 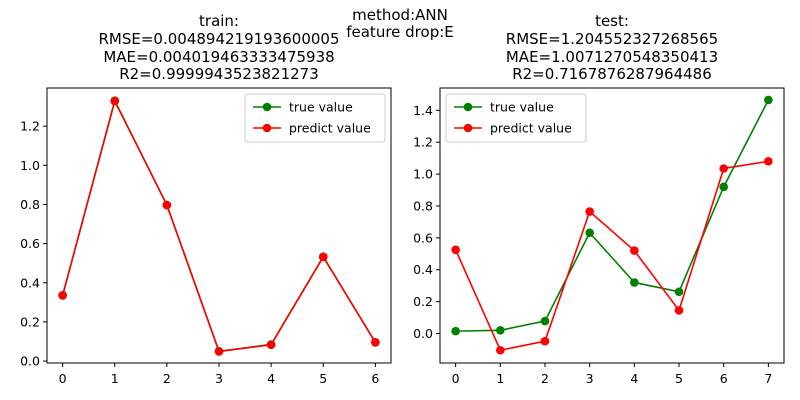 What do you see at coordinates (590, 378) in the screenshot?
I see `test-xtick-label-3: 3` at bounding box center [590, 378].